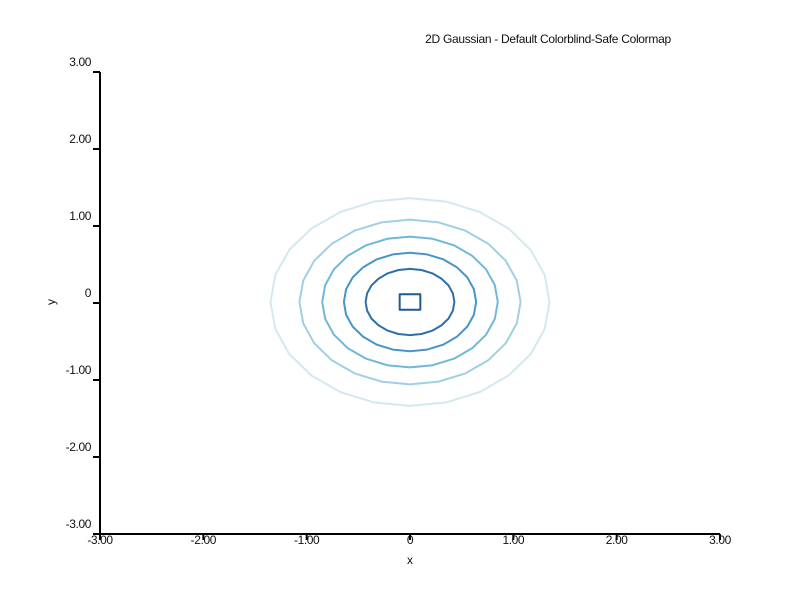 The height and width of the screenshot is (600, 800). What do you see at coordinates (80, 216) in the screenshot?
I see `y-tick-label: 1.00` at bounding box center [80, 216].